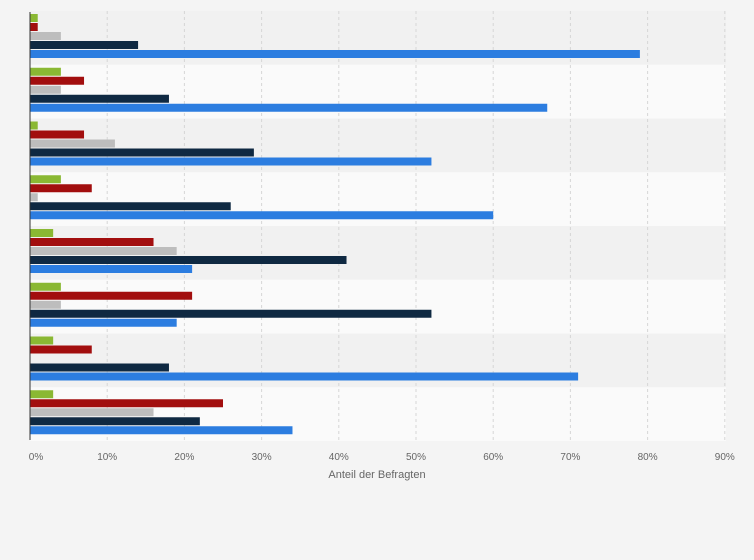 The height and width of the screenshot is (560, 754). I want to click on x-tick-label: 10%, so click(107, 457).